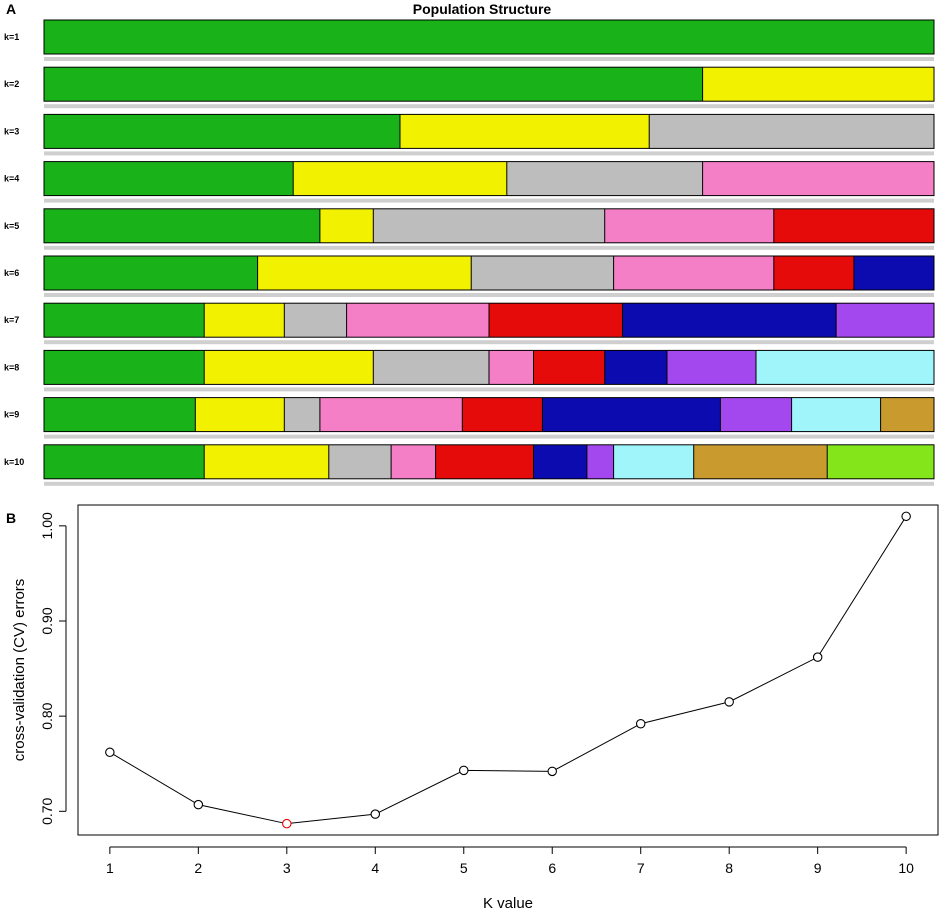 This screenshot has height=915, width=946. Describe the element at coordinates (151, 273) in the screenshot. I see `cluster-segment-k6-green` at that location.